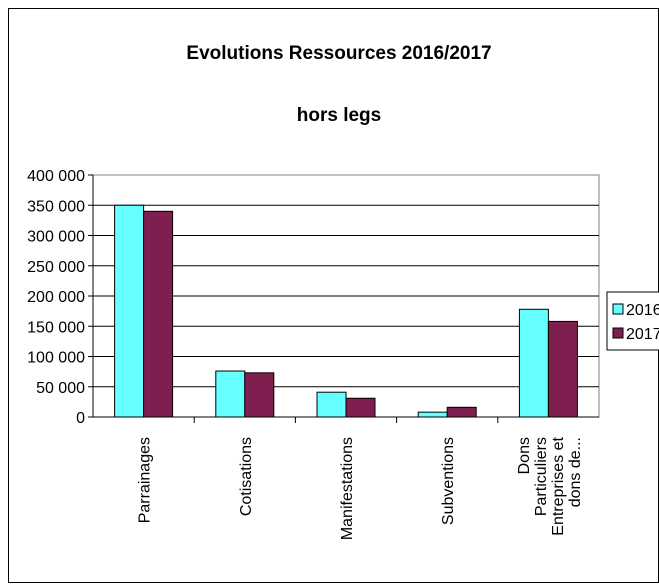  What do you see at coordinates (145, 480) in the screenshot?
I see `x-category-label: Parrainages` at bounding box center [145, 480].